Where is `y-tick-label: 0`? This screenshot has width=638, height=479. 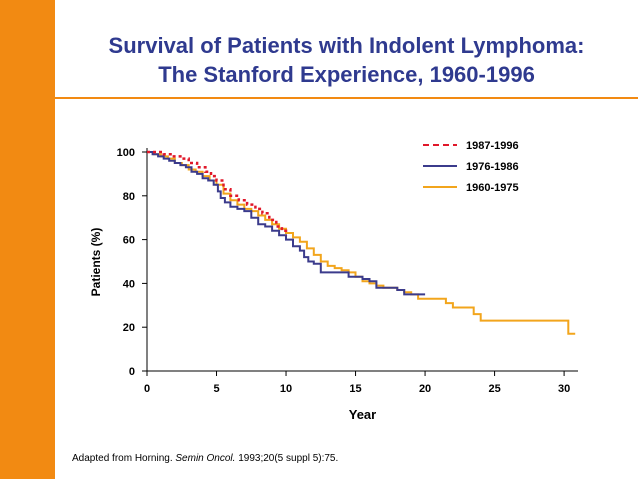
y-tick-label: 0 is located at coordinates (132, 372).